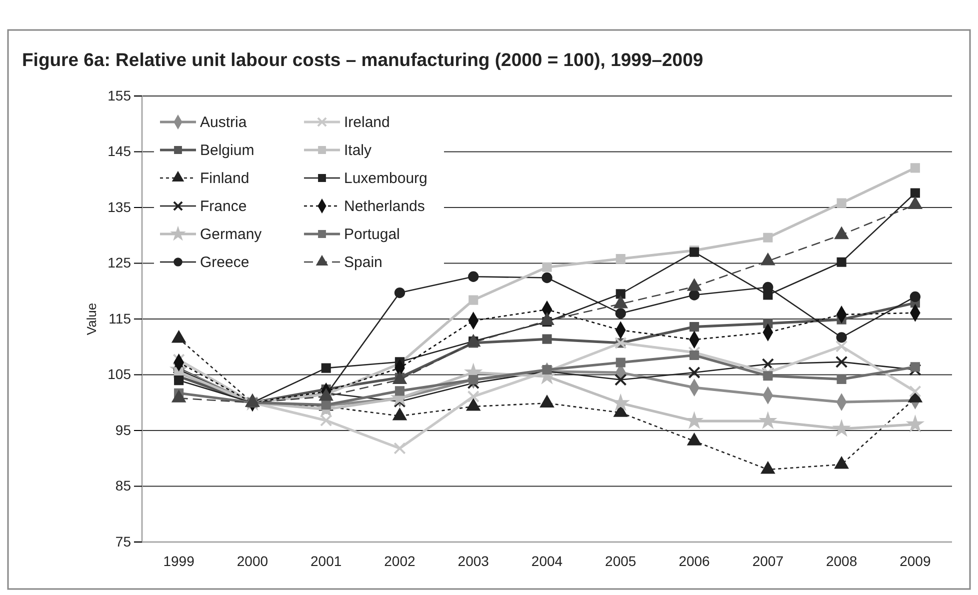 The width and height of the screenshot is (978, 595). I want to click on y-tick-label: 115, so click(120, 318).